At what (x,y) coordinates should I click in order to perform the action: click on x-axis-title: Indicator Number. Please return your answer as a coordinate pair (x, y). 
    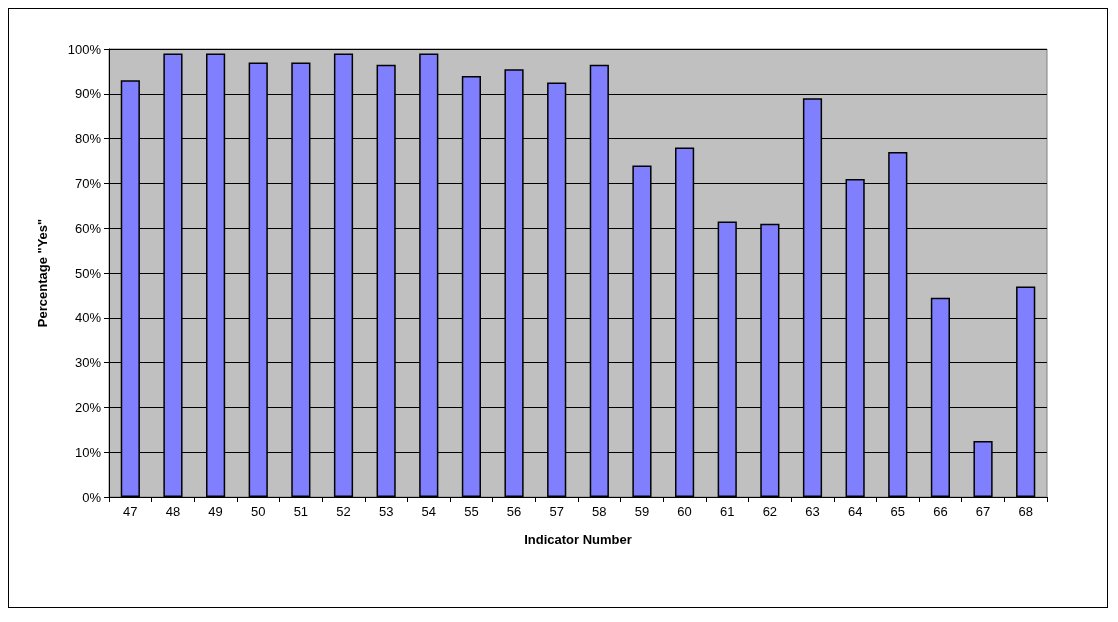
    Looking at the image, I should click on (578, 539).